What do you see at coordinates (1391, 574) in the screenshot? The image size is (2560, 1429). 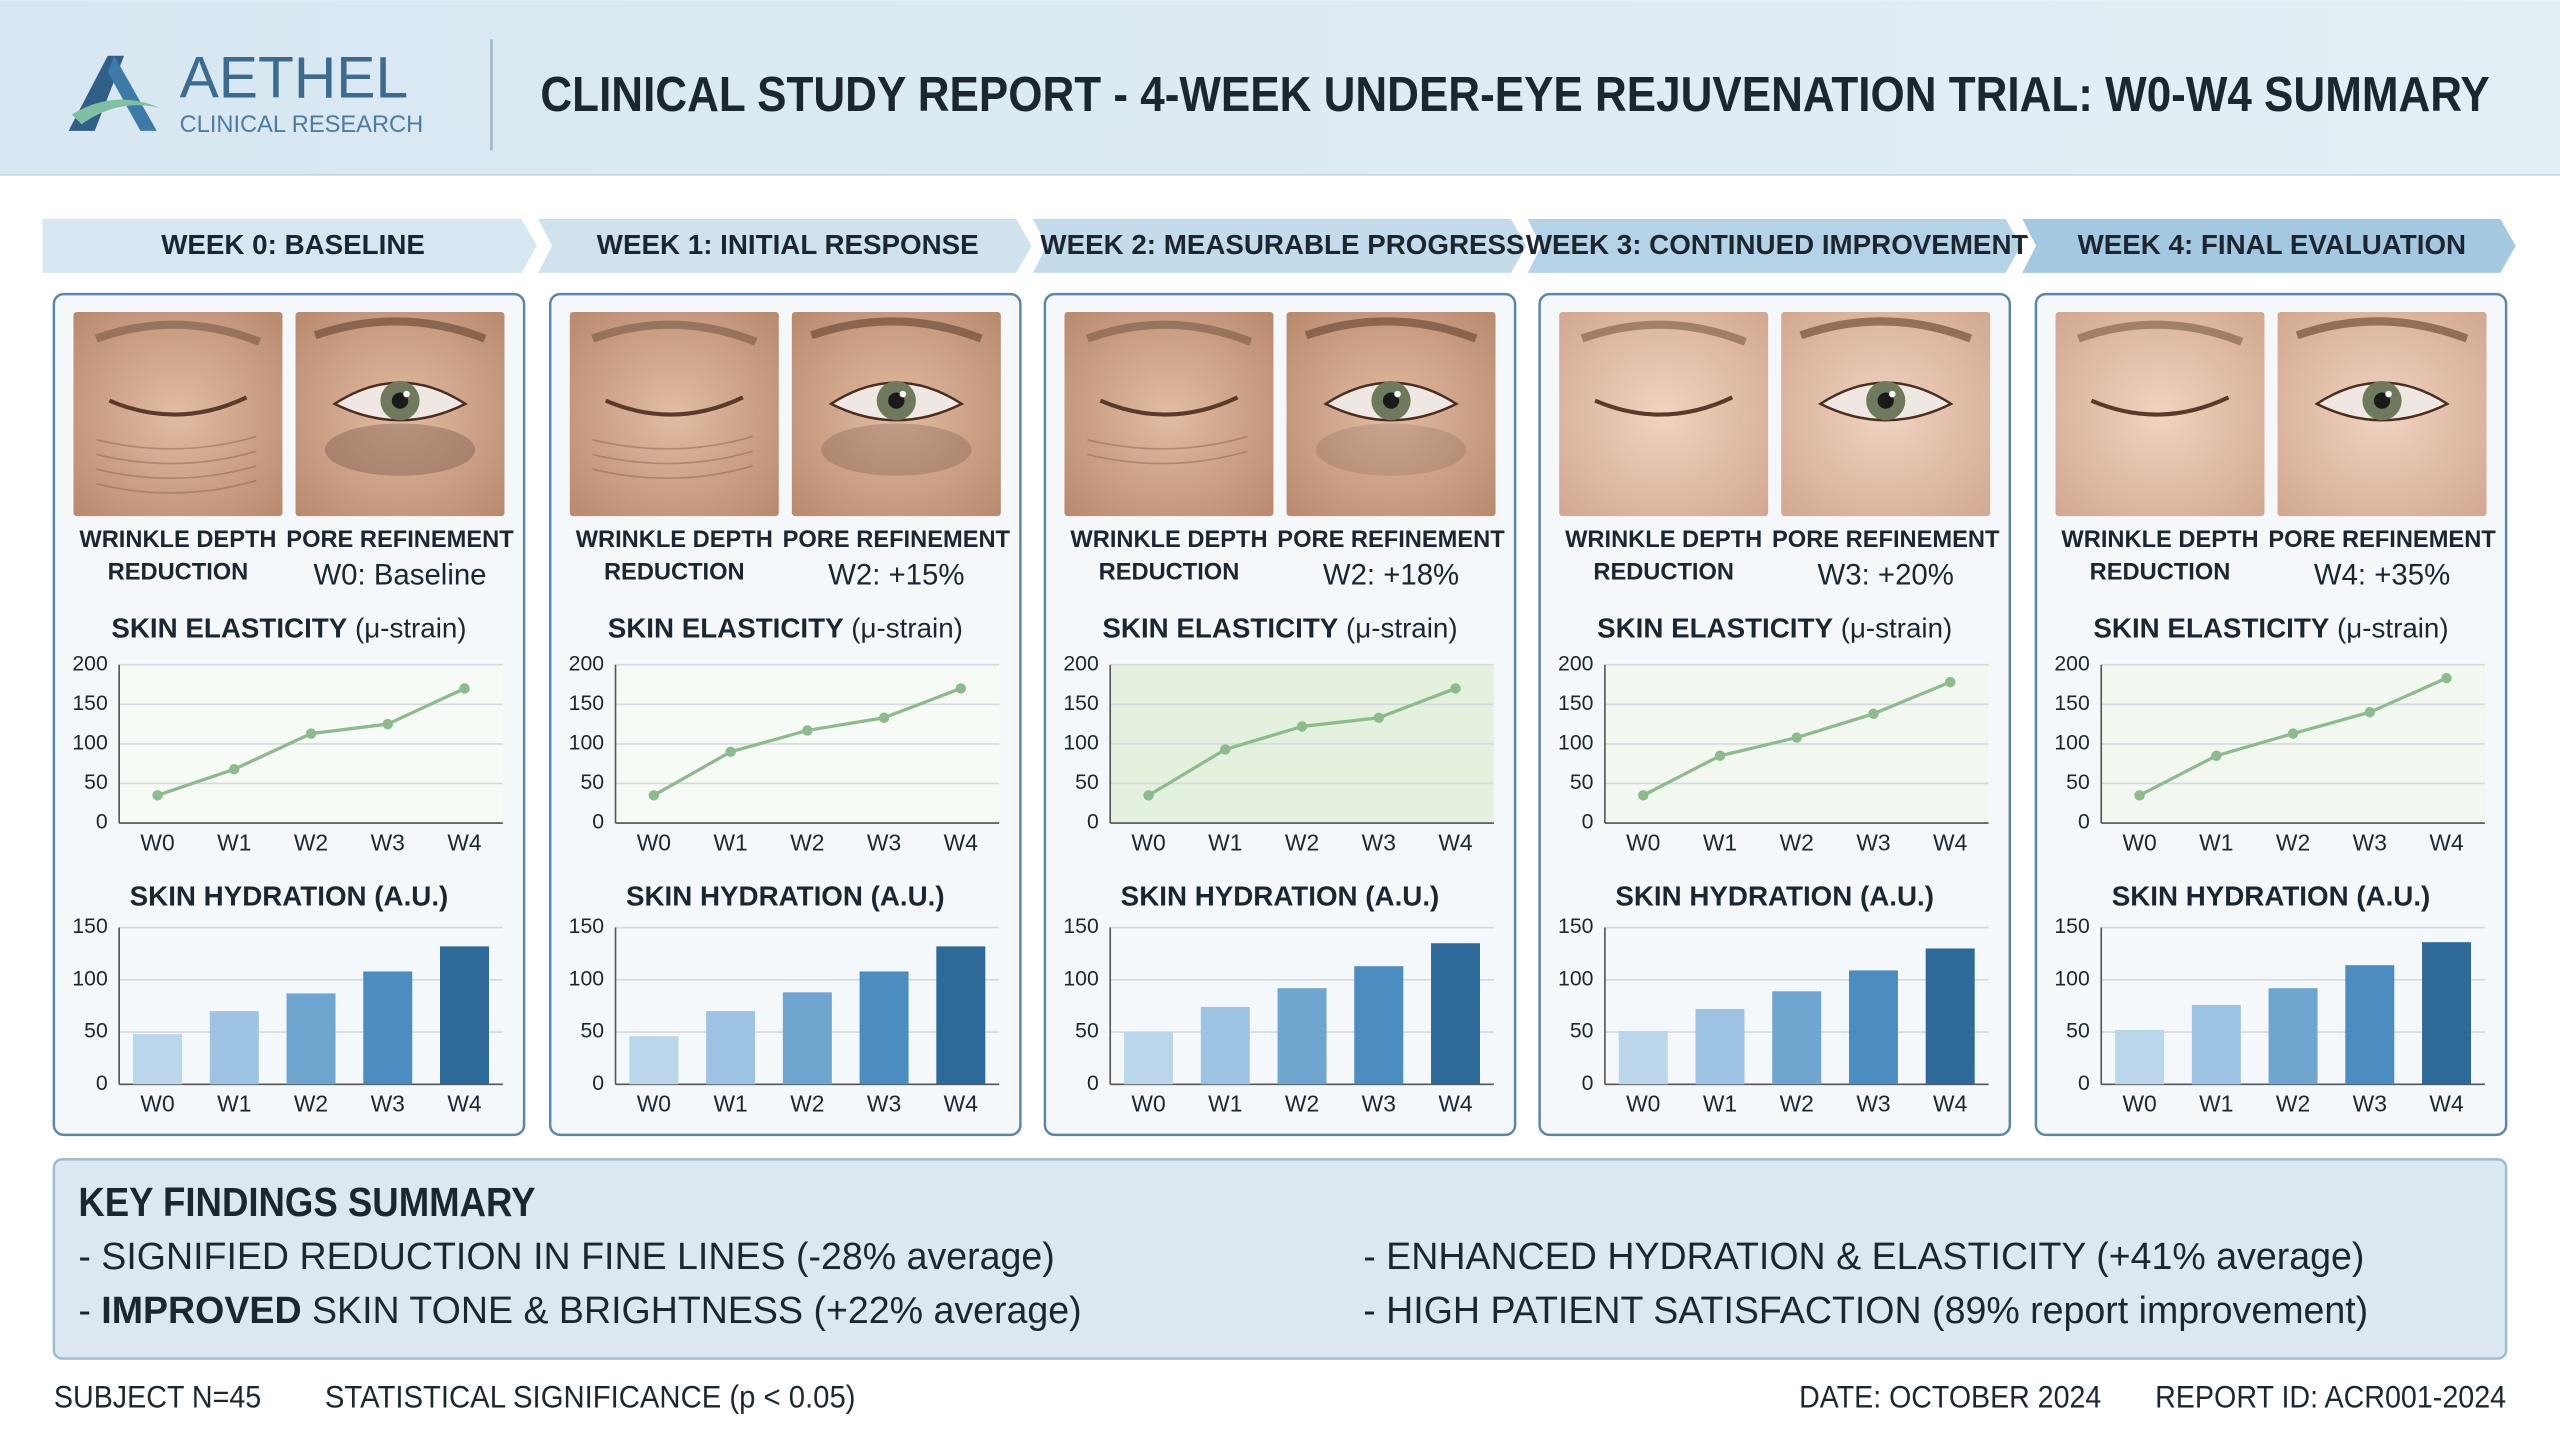 I see `pore-value: W2: +18%` at bounding box center [1391, 574].